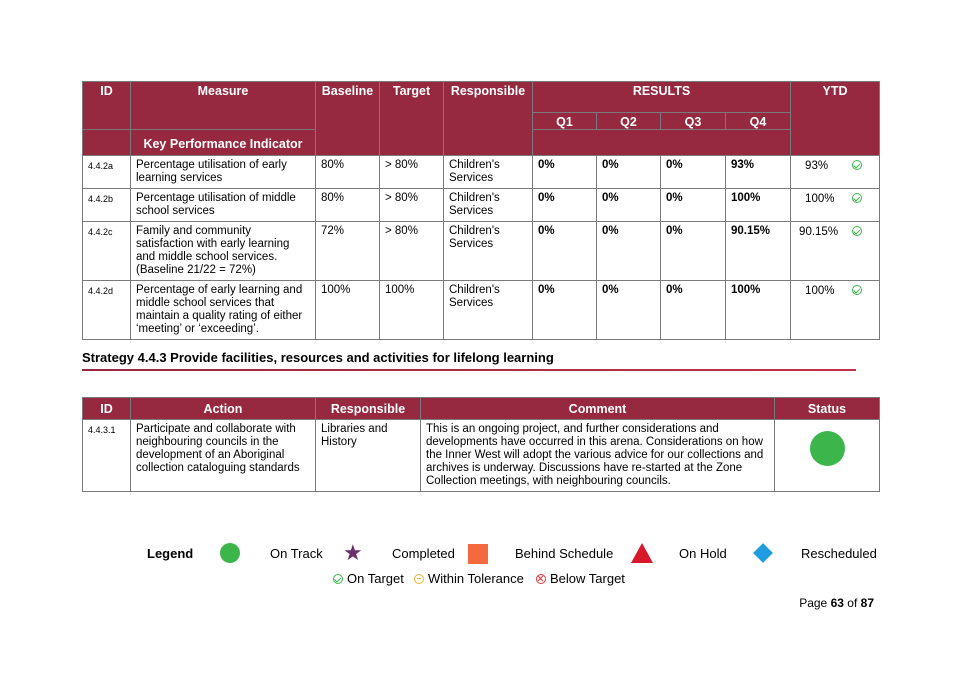  I want to click on page-prefix: Page, so click(813, 603).